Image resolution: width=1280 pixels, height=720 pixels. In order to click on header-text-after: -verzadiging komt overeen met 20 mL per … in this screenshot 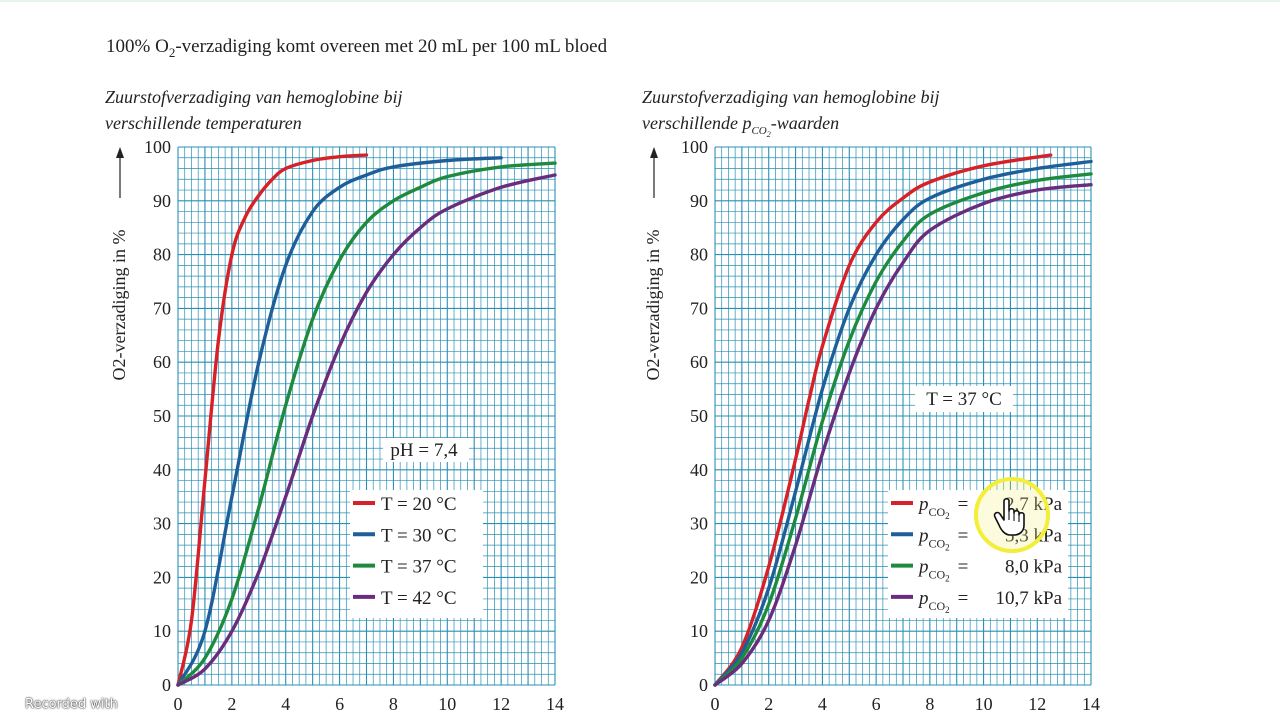, I will do `click(391, 46)`.